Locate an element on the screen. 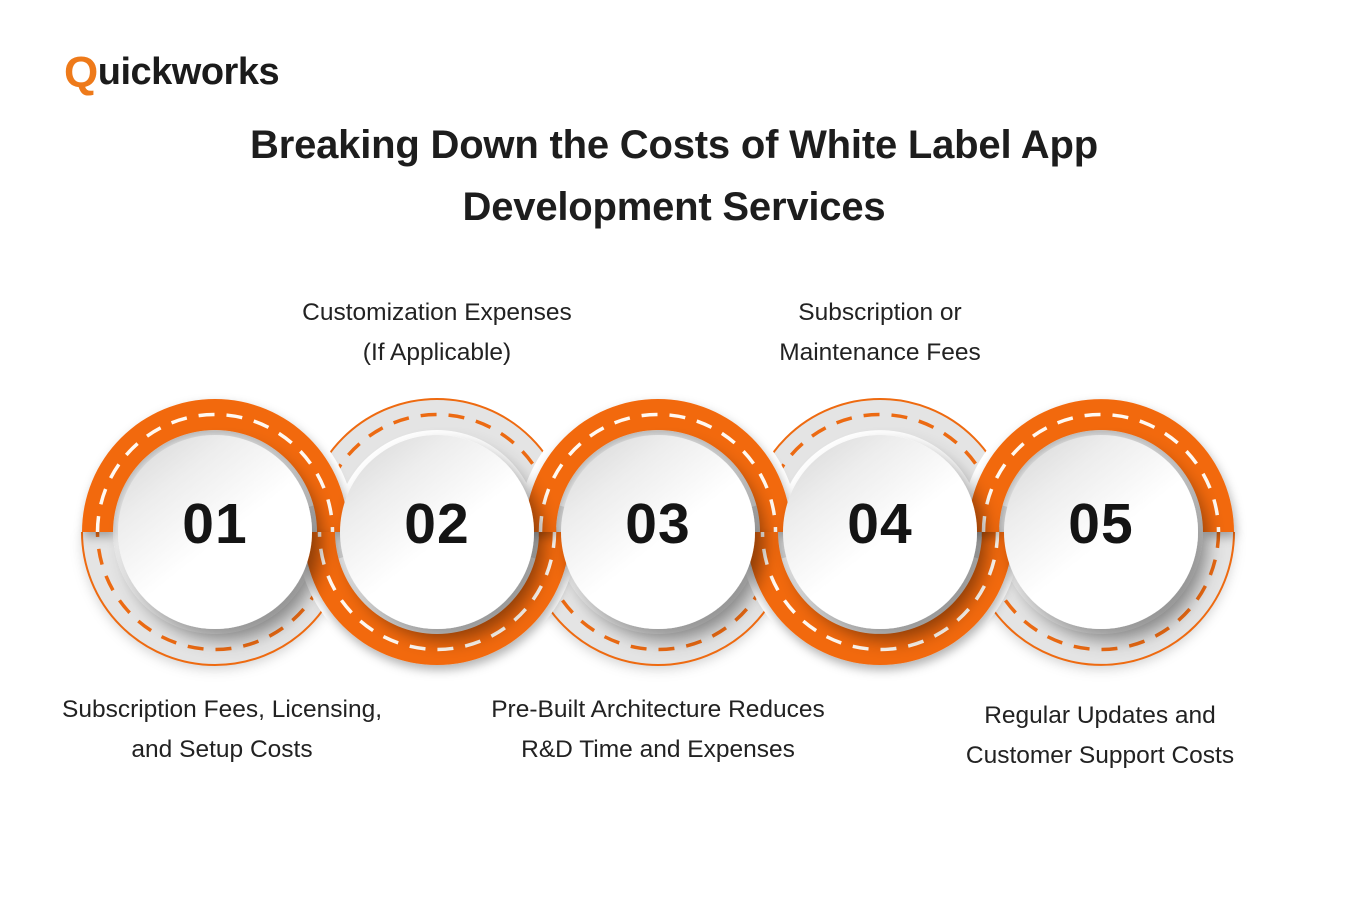  step-label-02-line1: Customization Expenses is located at coordinates (437, 312).